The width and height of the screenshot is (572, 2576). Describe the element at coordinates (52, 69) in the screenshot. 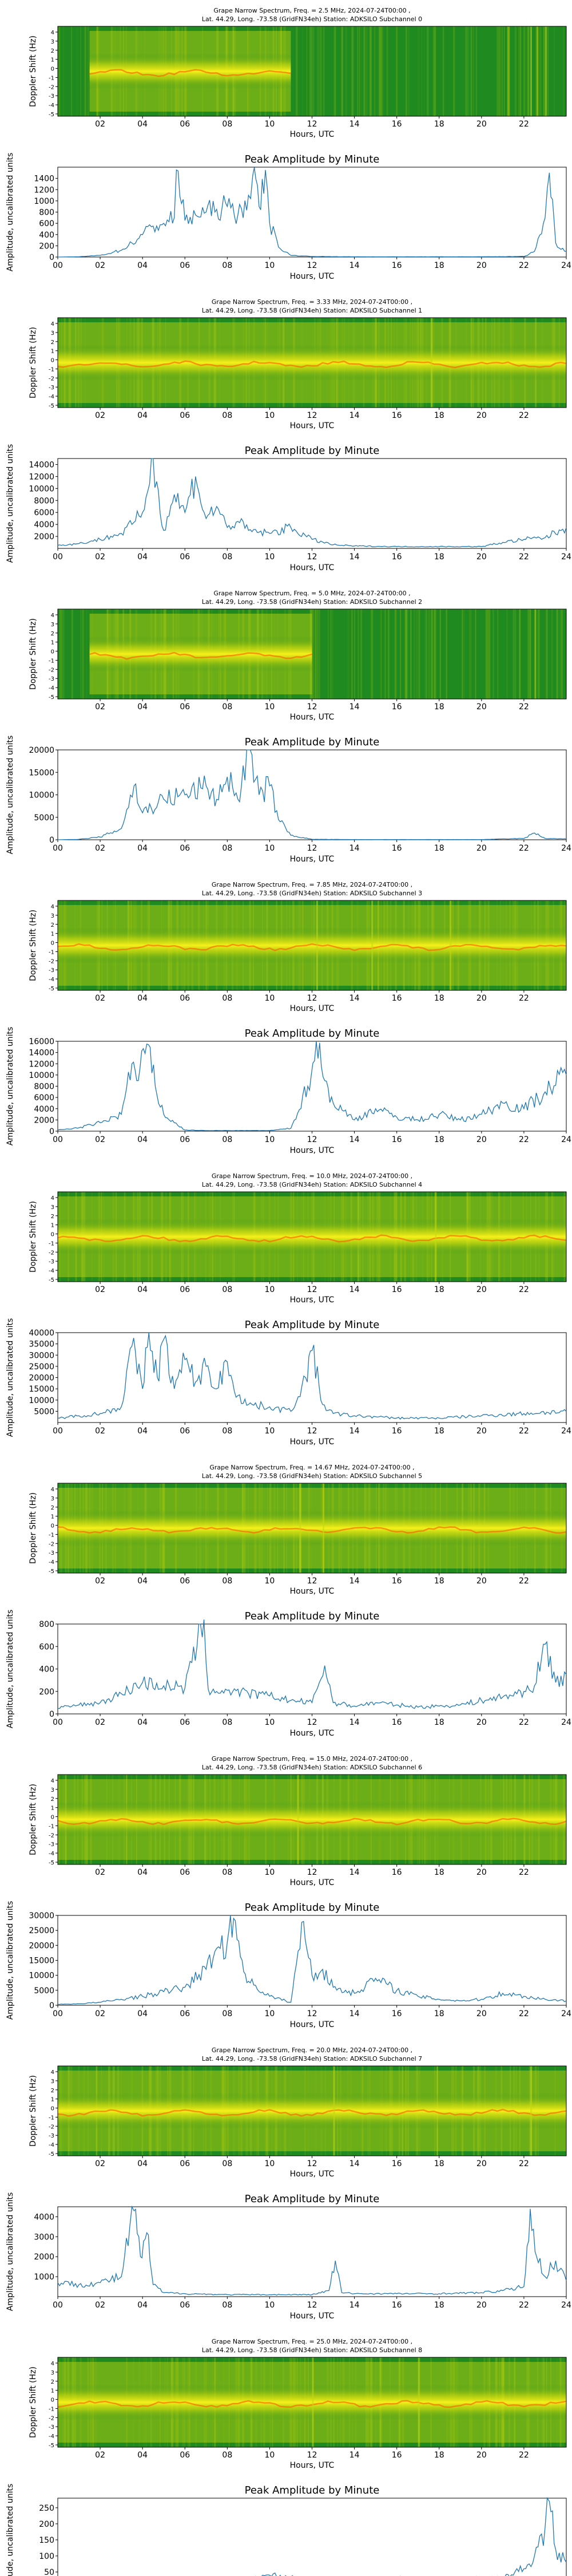

I see `spectrogram-ytick-label: 0` at that location.